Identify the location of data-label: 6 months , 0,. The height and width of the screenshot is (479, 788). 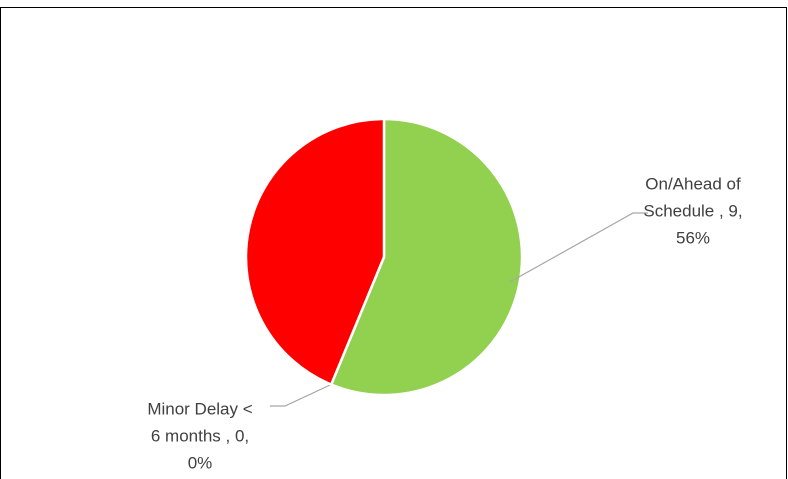
(200, 435).